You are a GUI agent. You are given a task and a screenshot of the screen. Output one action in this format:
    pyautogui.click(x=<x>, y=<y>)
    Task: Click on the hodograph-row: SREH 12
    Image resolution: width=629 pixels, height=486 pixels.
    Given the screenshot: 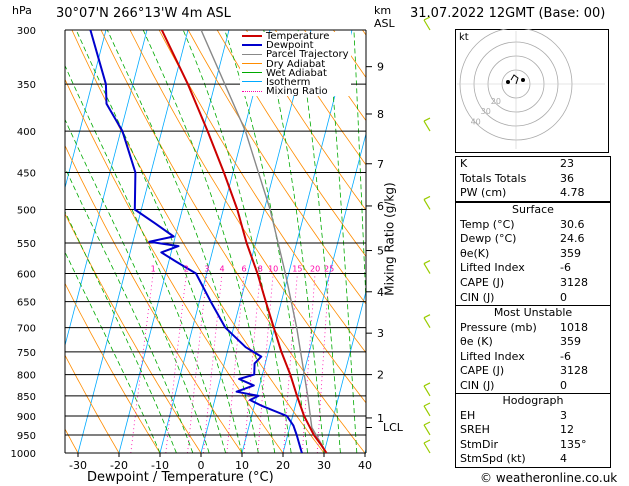 What is the action you would take?
    pyautogui.click(x=517, y=430)
    